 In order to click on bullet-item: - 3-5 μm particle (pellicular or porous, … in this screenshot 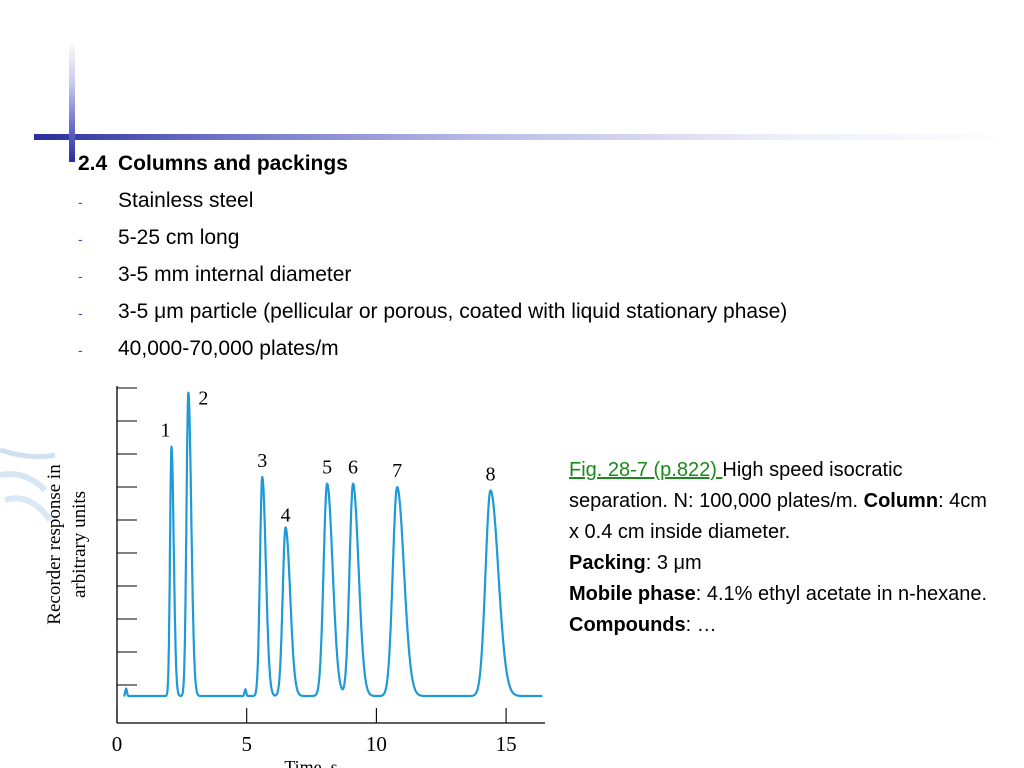, I will do `click(528, 318)`.